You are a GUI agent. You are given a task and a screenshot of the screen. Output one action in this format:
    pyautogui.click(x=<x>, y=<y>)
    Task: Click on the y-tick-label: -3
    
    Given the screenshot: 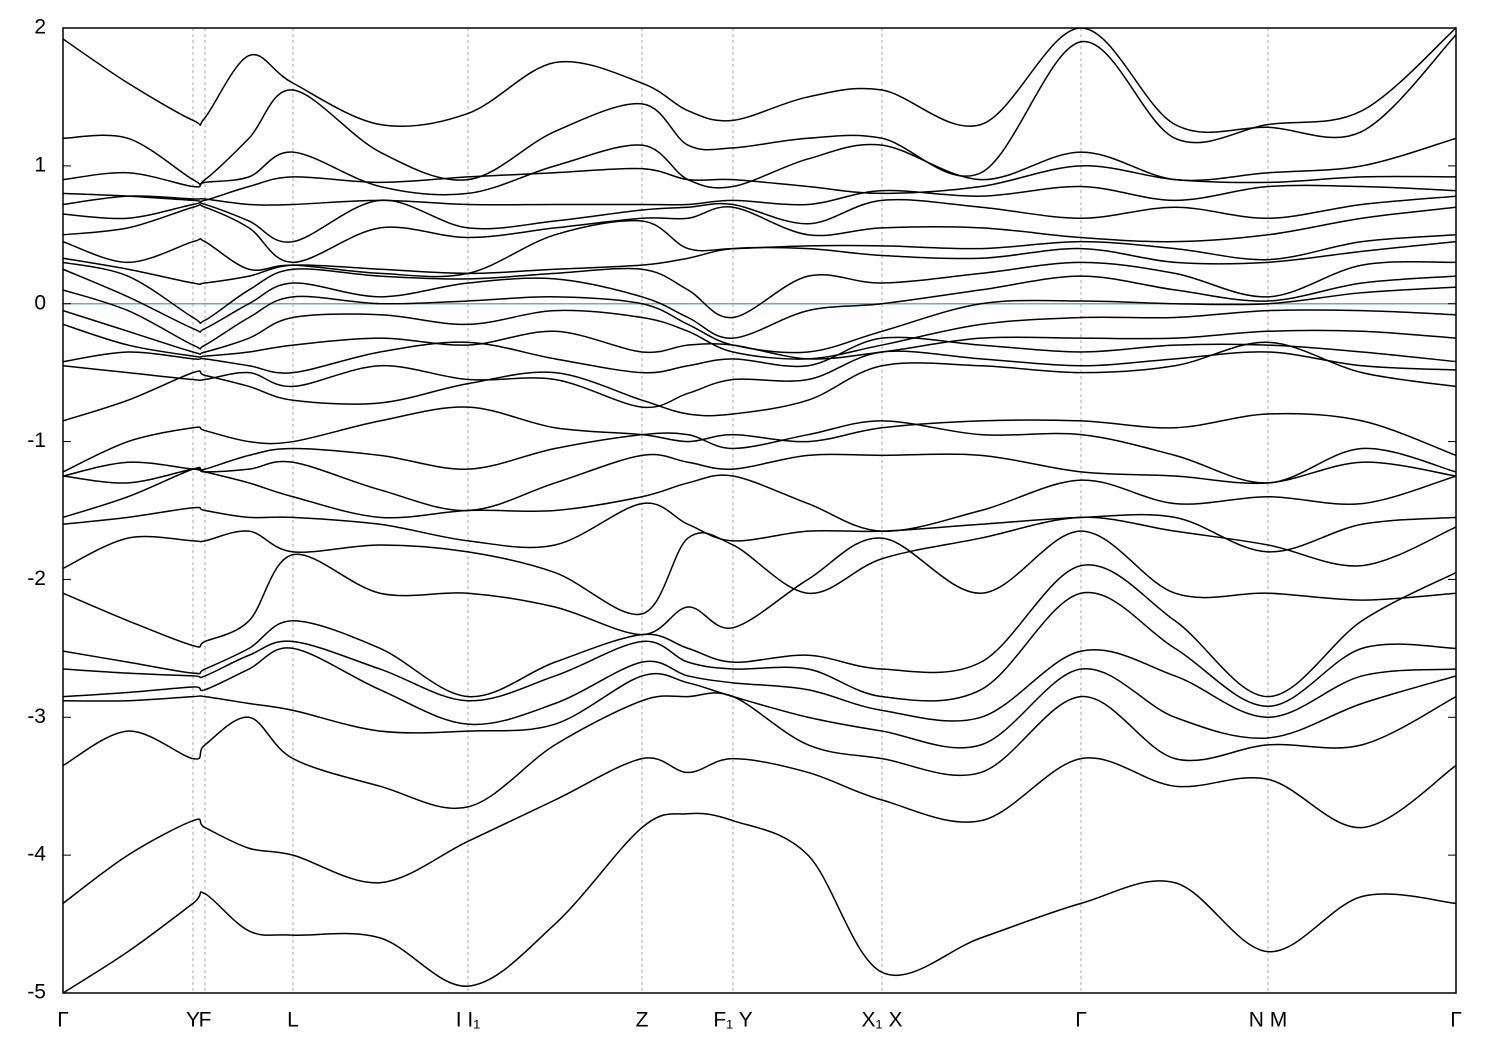 What is the action you would take?
    pyautogui.click(x=36, y=716)
    